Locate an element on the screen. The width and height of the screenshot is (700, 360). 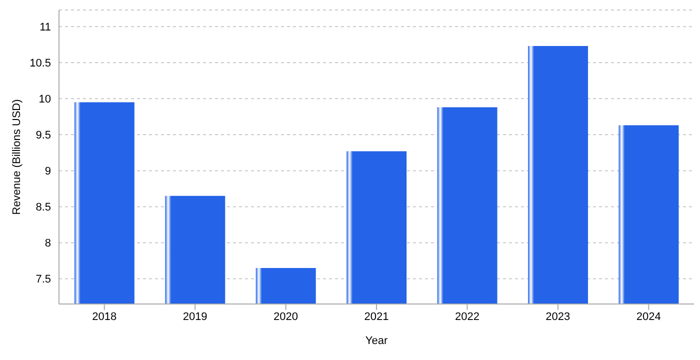
y-tick-label: 11 is located at coordinates (45, 27).